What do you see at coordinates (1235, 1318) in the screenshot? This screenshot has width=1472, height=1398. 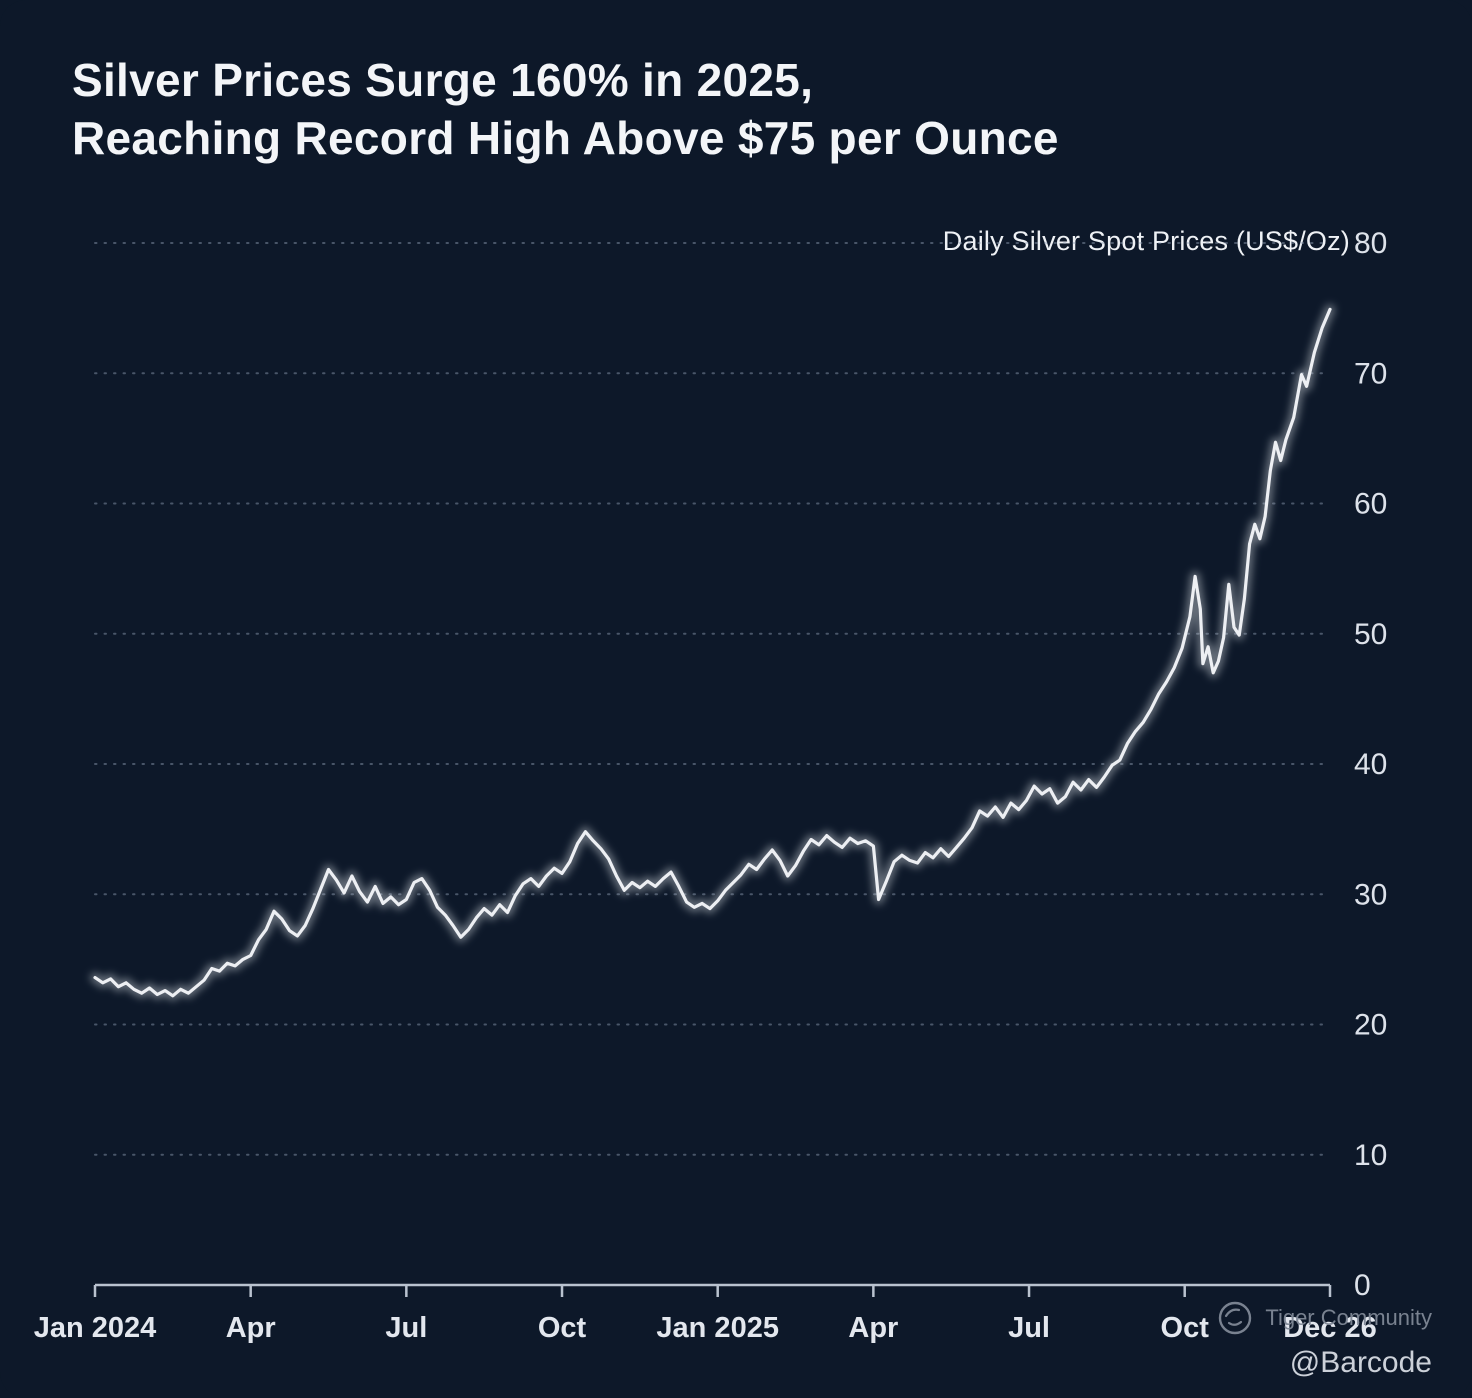 I see `tiger-community-logo-icon` at bounding box center [1235, 1318].